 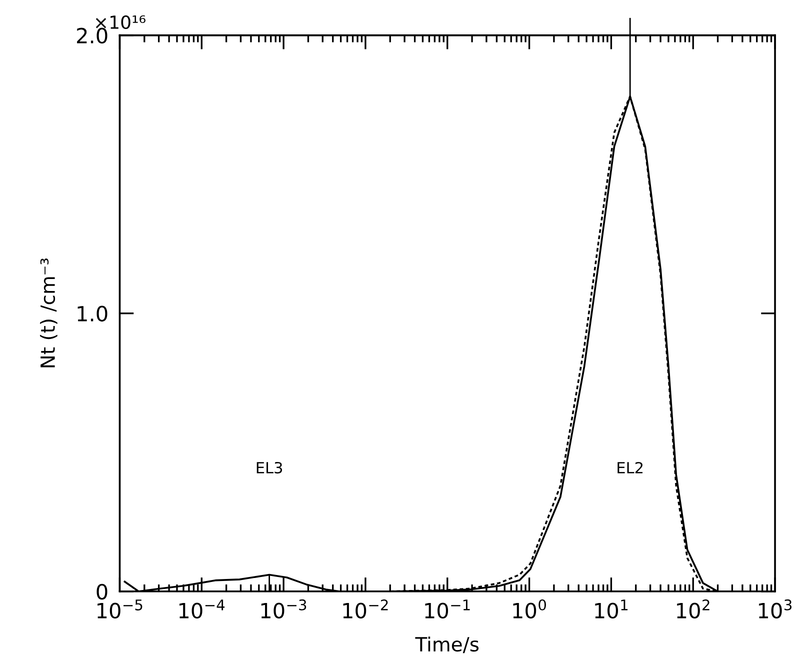 I want to click on x-tick-label: 10$^{0}$, so click(x=529, y=608).